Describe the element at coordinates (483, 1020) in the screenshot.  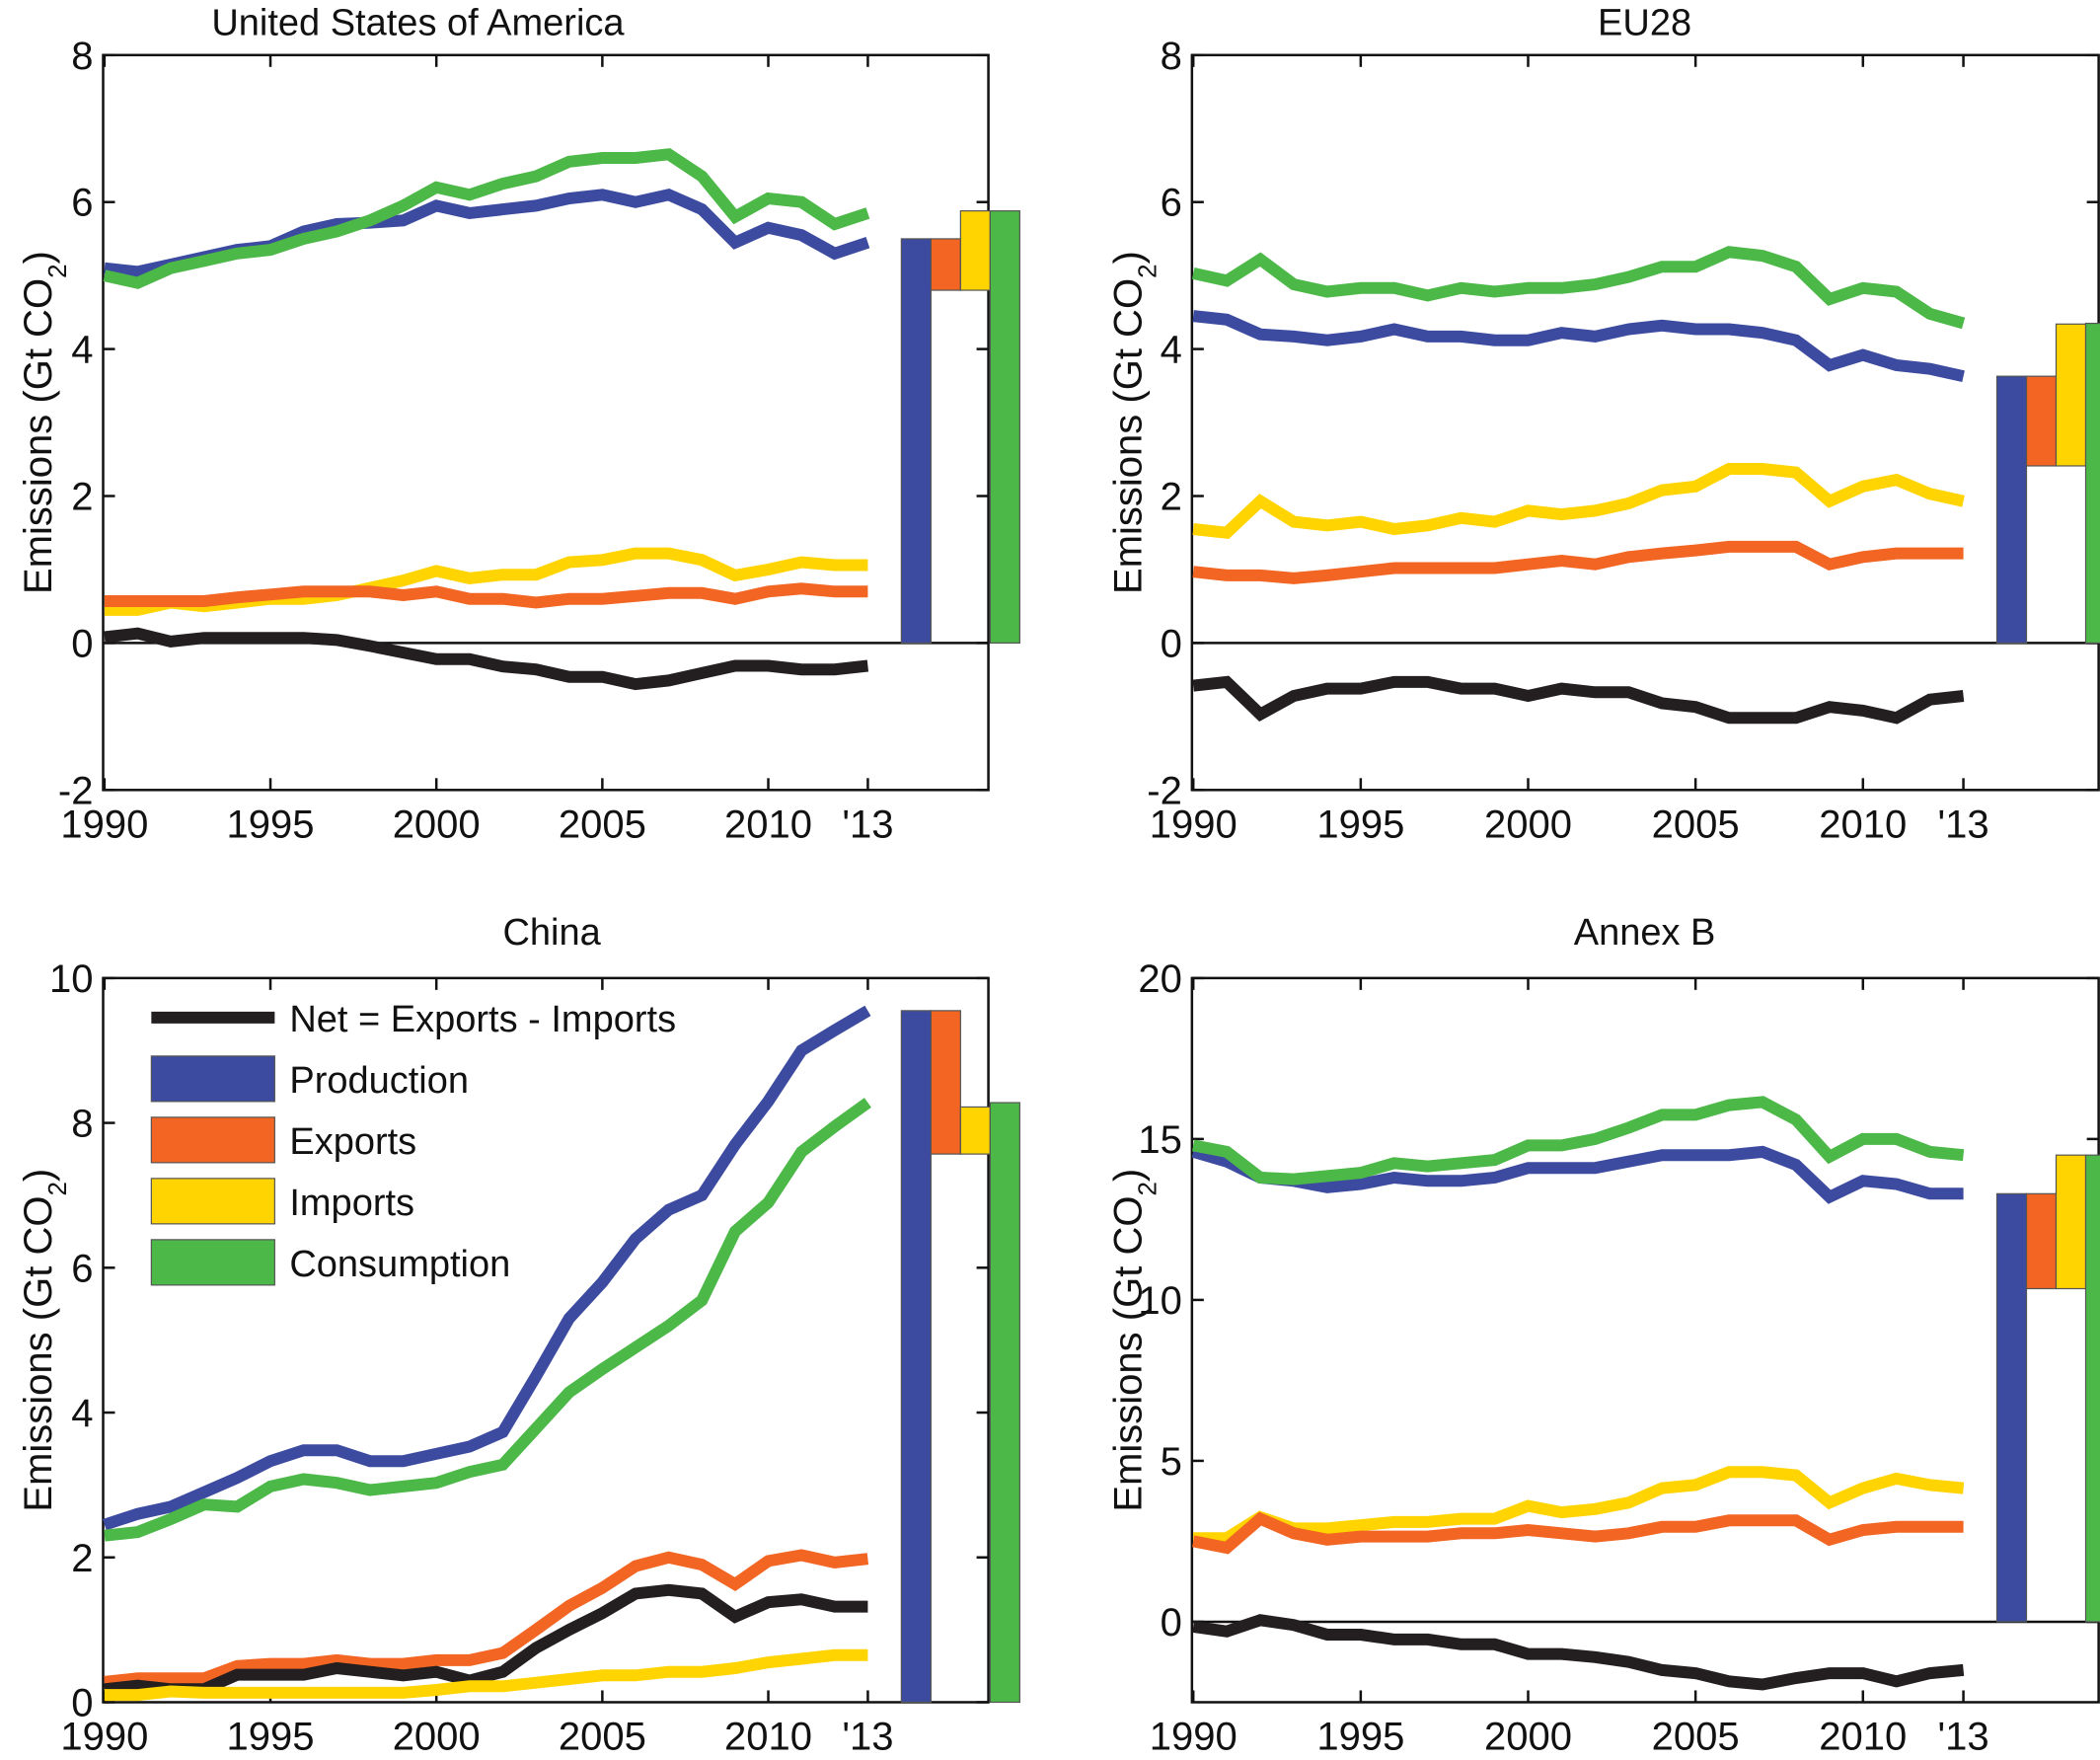
I see `legend-label-net: Net = Exports - Imports` at that location.